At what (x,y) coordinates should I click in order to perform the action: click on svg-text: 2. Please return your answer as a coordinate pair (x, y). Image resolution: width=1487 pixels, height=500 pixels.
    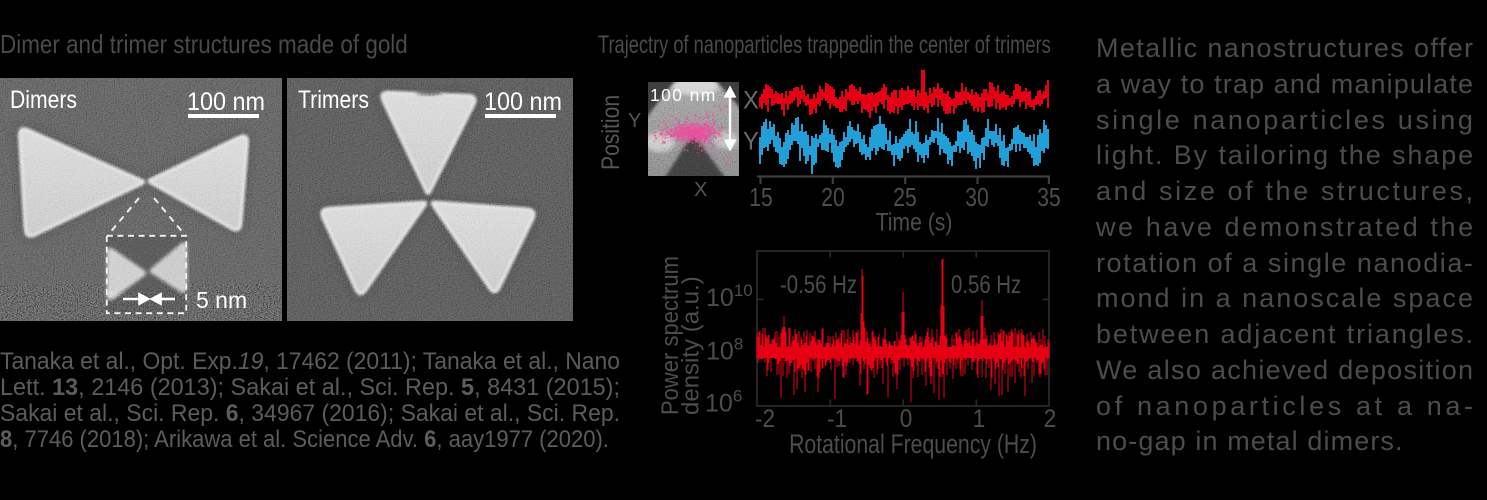
    Looking at the image, I should click on (1050, 419).